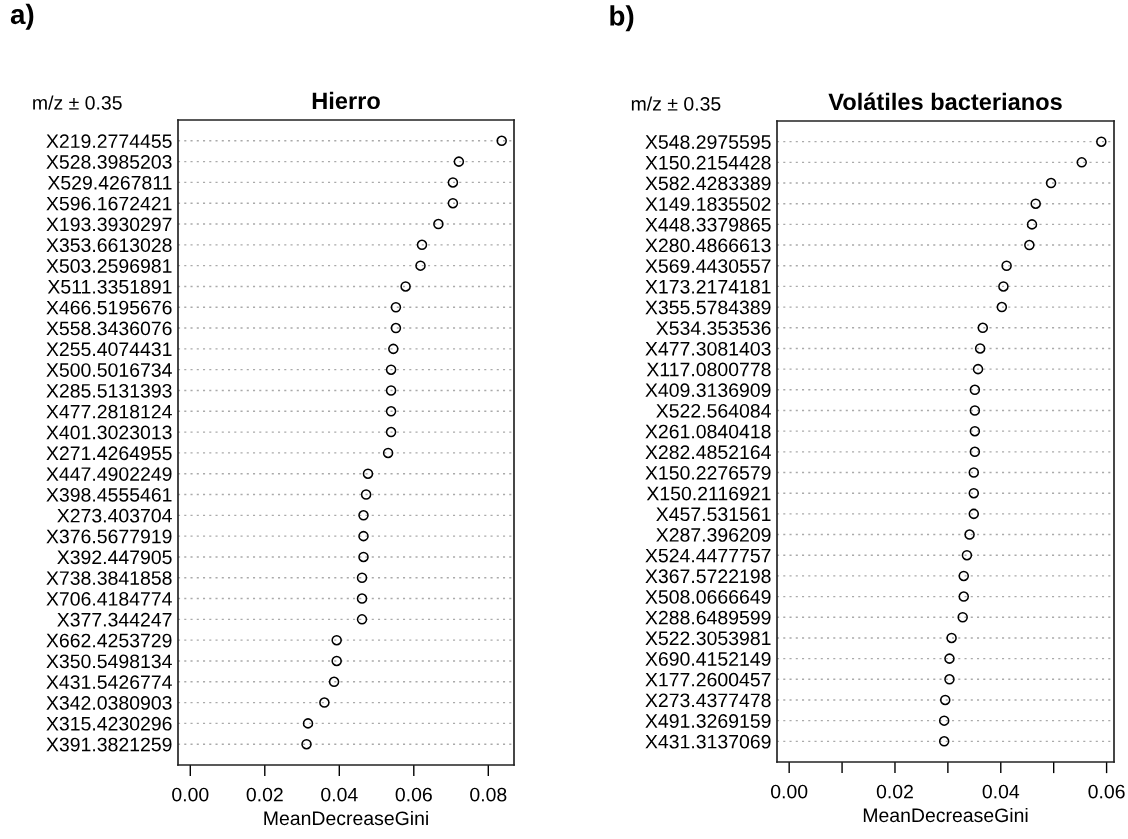 The image size is (1128, 839). What do you see at coordinates (708, 183) in the screenshot?
I see `y-tick-label: X582.4283389` at bounding box center [708, 183].